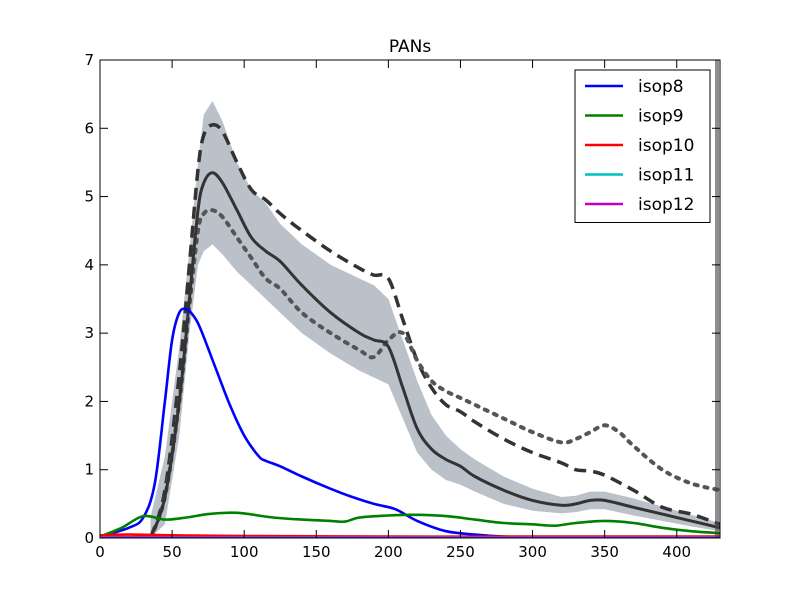 The image size is (800, 600). What do you see at coordinates (410, 47) in the screenshot?
I see `chart-title: PANs` at bounding box center [410, 47].